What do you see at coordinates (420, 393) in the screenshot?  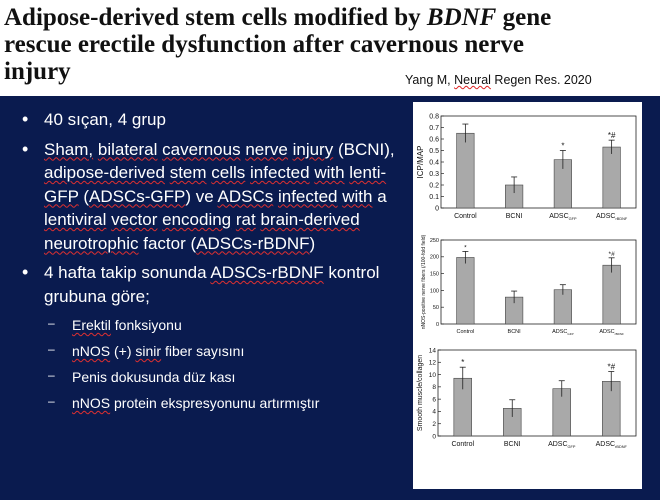 I see `chart-3-ylabel: Smooth muscle/collagen` at bounding box center [420, 393].